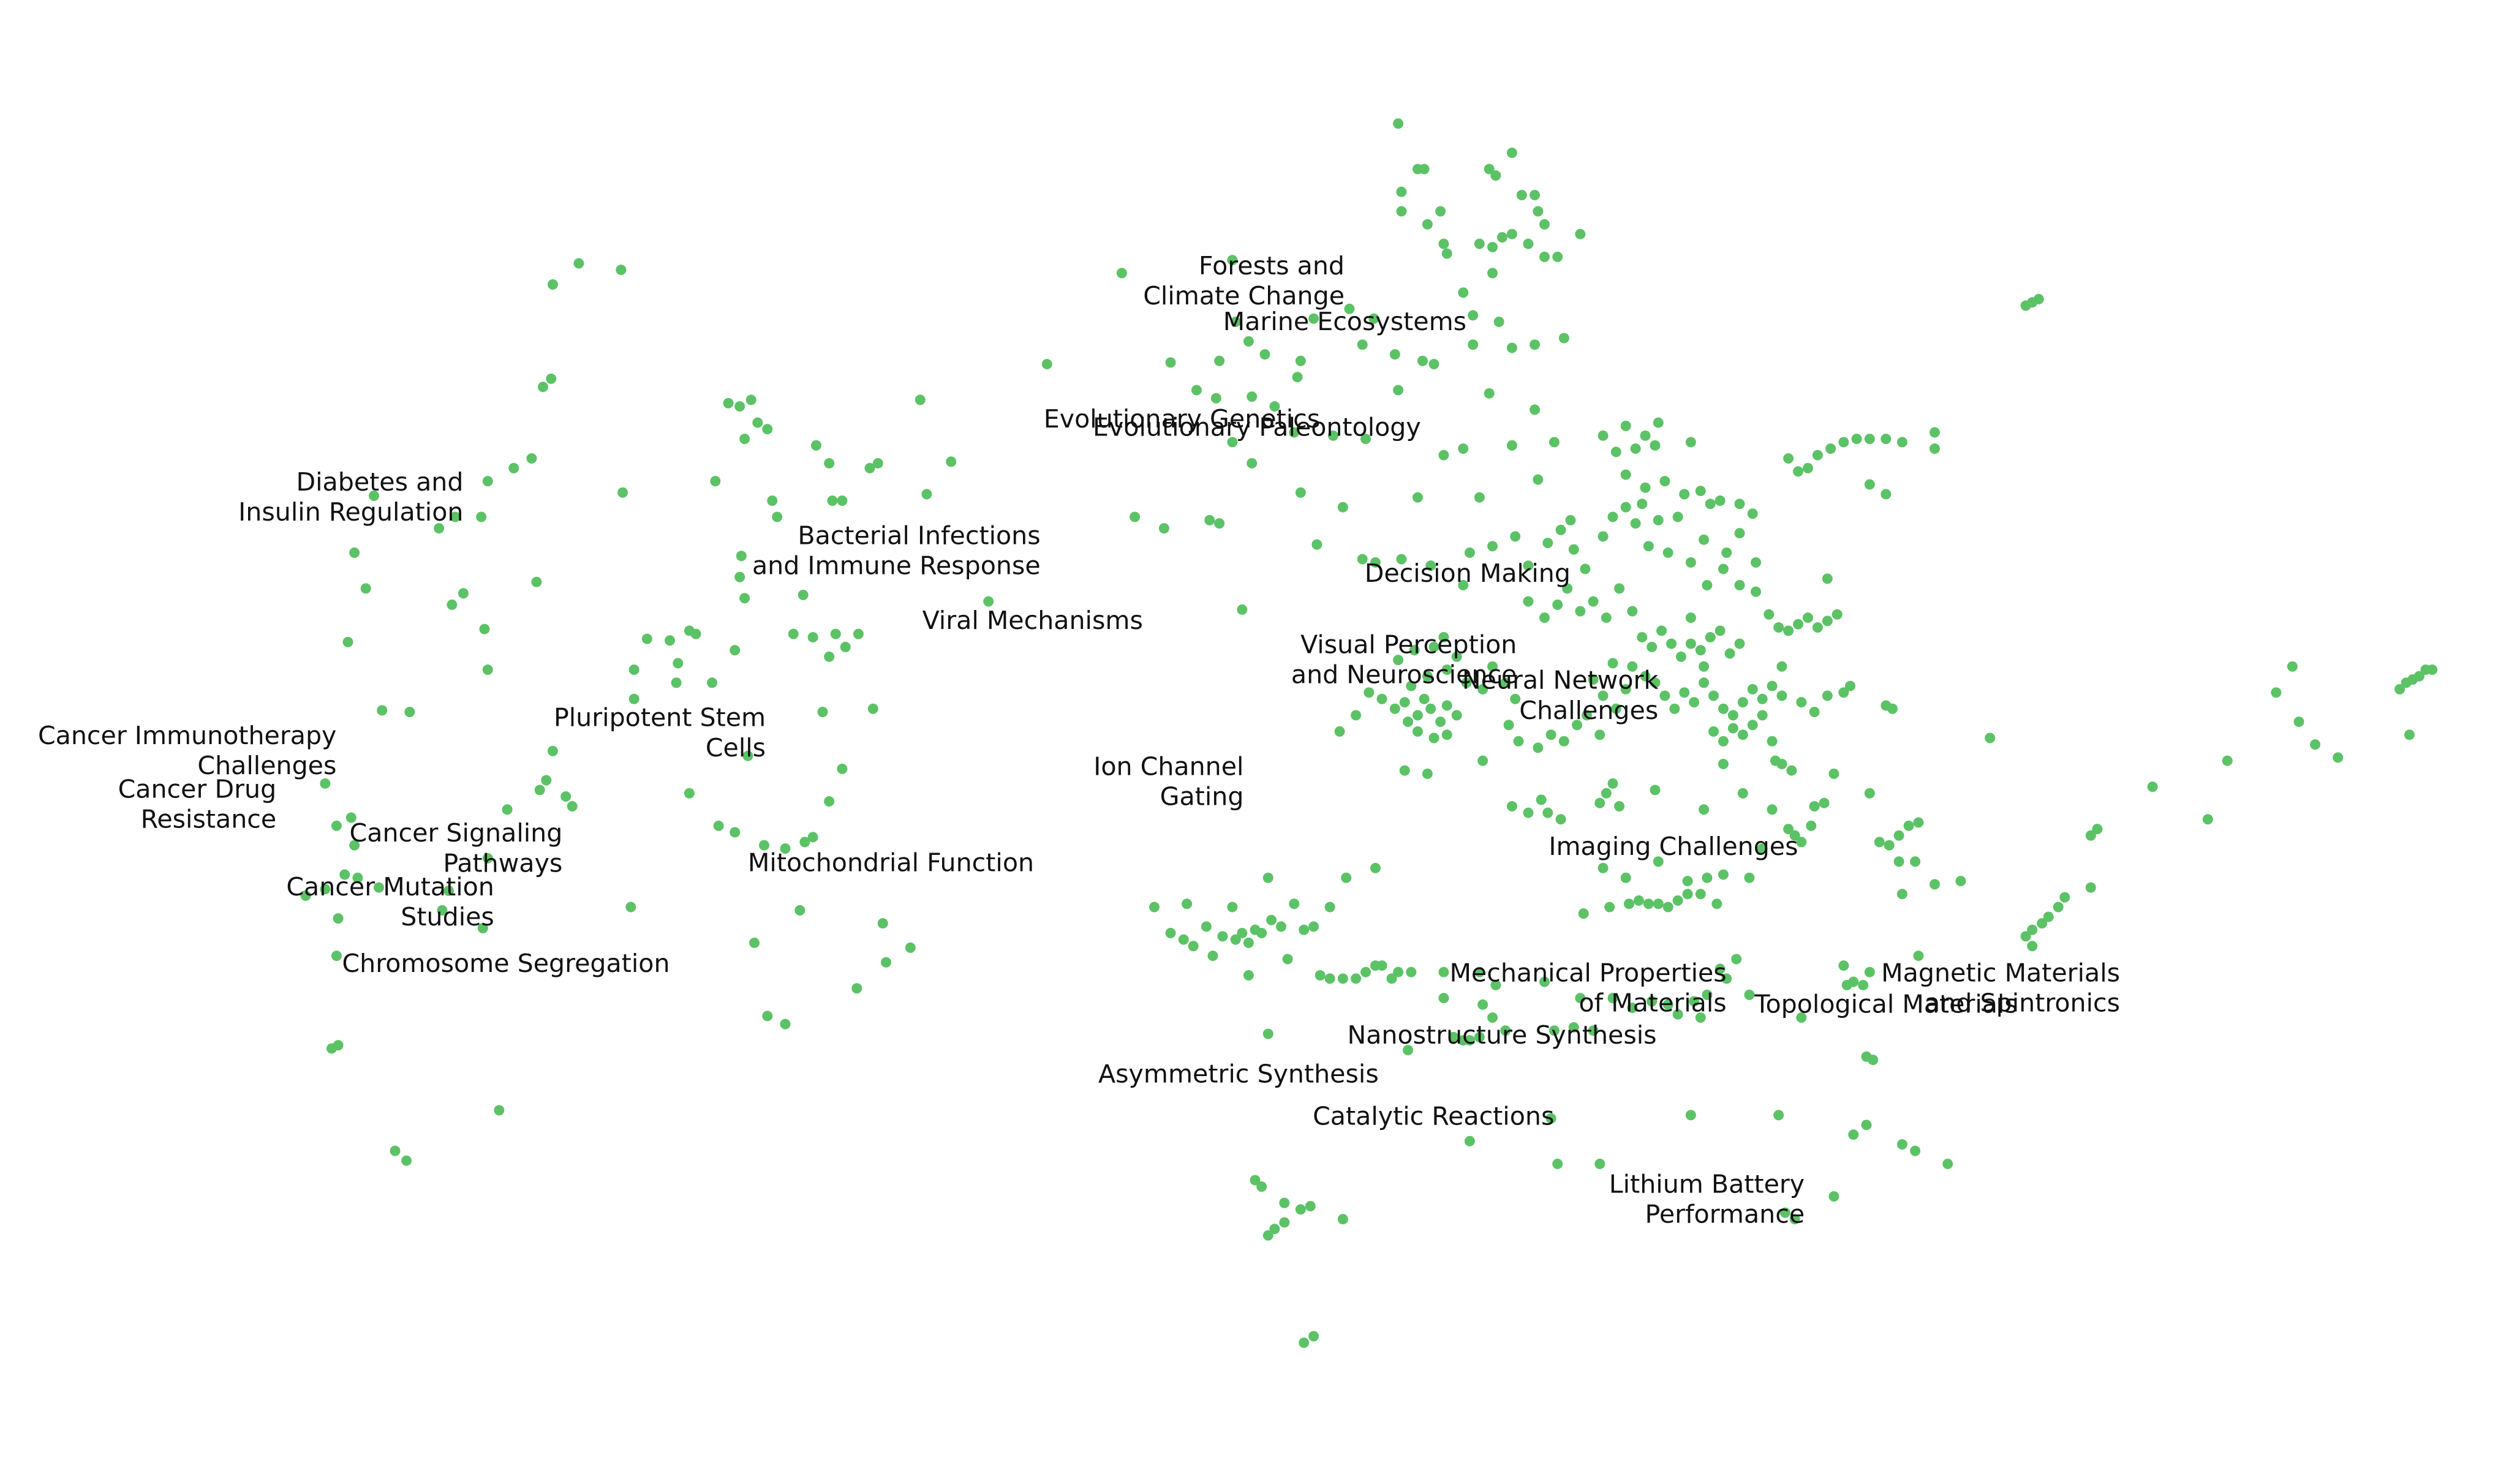 This screenshot has height=1476, width=2520. Describe the element at coordinates (1433, 1116) in the screenshot. I see `cluster-label: Catalytic Reactions` at that location.